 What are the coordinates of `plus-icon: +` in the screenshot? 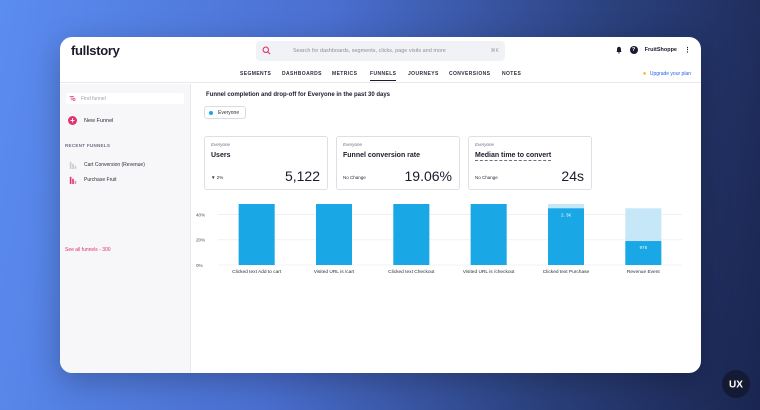 It's located at (72, 120).